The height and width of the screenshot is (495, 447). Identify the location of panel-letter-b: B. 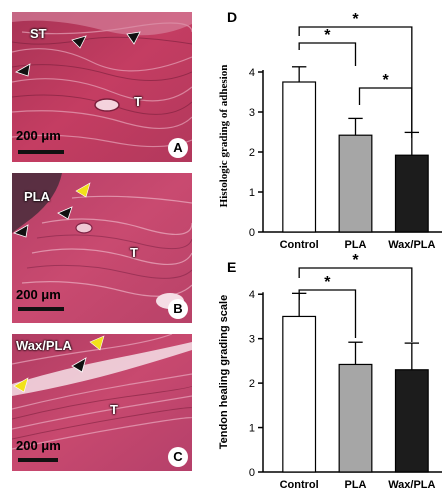
(178, 309).